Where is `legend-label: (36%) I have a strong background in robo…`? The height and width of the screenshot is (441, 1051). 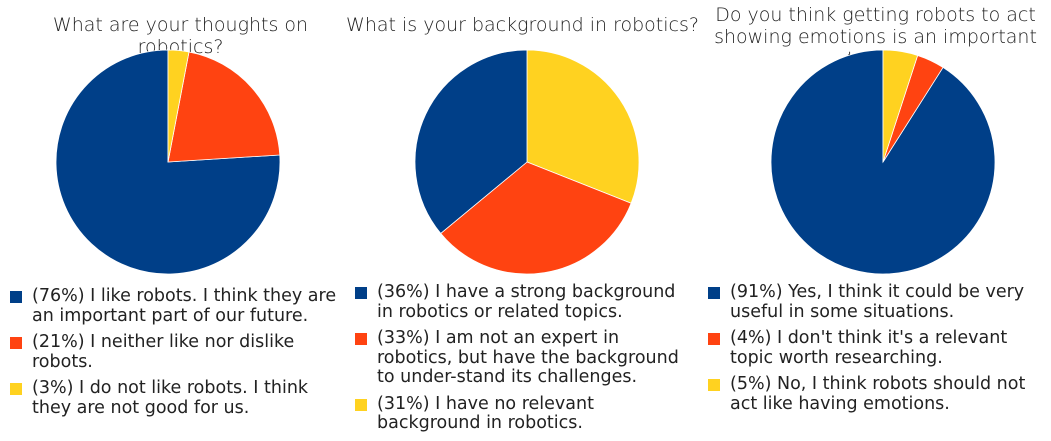
legend-label: (36%) I have a strong background in robo… is located at coordinates (526, 302).